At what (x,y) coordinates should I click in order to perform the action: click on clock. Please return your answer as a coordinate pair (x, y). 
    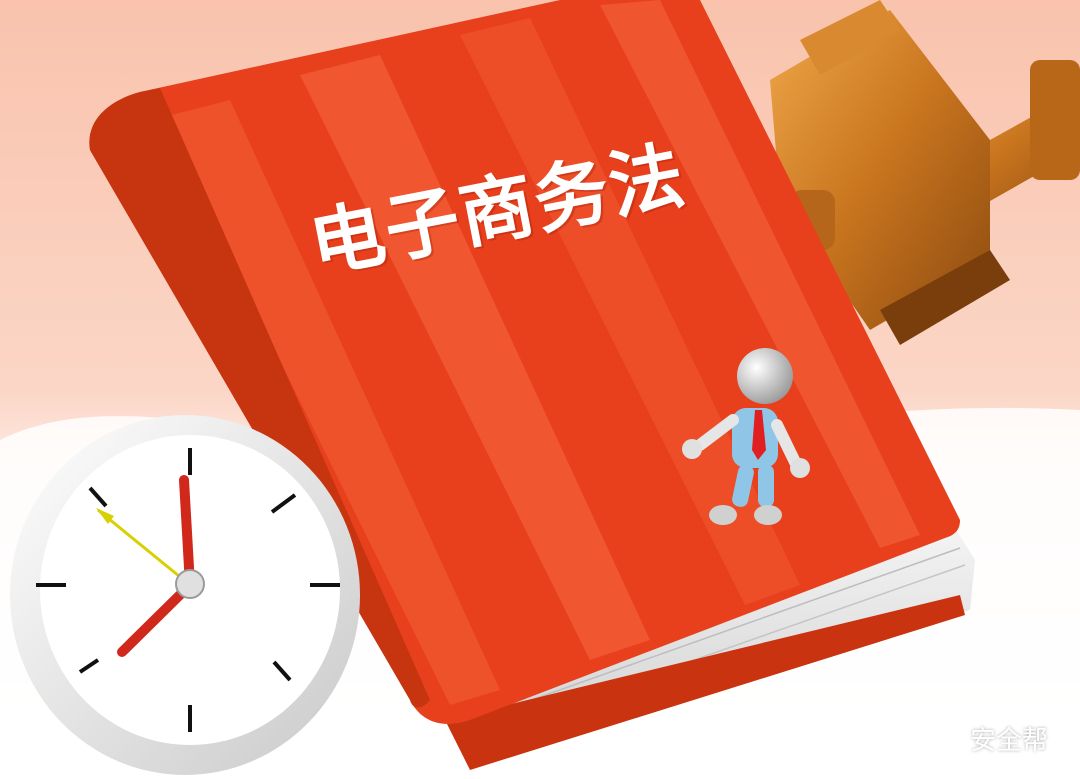
    Looking at the image, I should click on (185, 595).